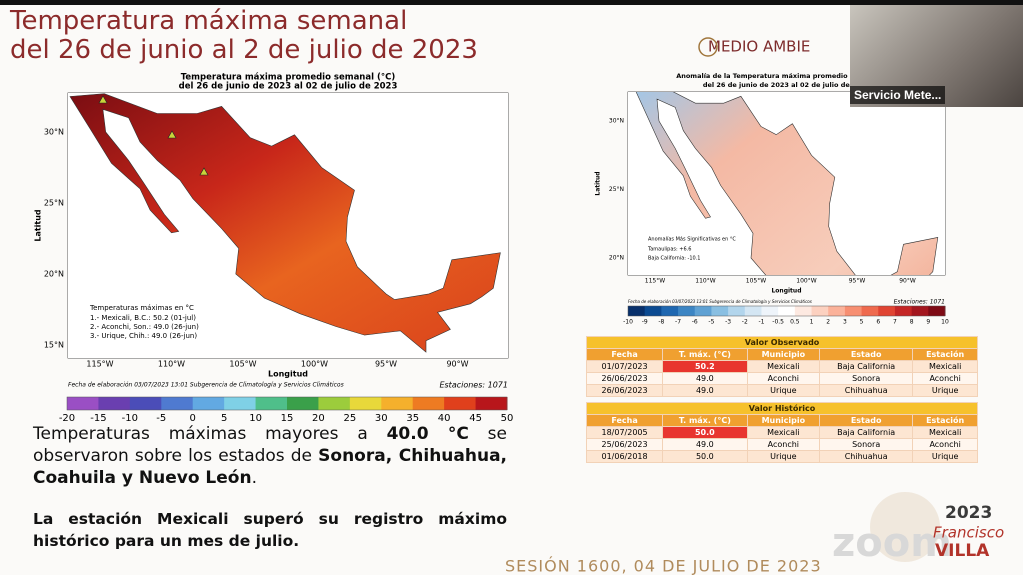 The width and height of the screenshot is (1023, 575). Describe the element at coordinates (878, 322) in the screenshot. I see `colorbar-label: 6` at that location.